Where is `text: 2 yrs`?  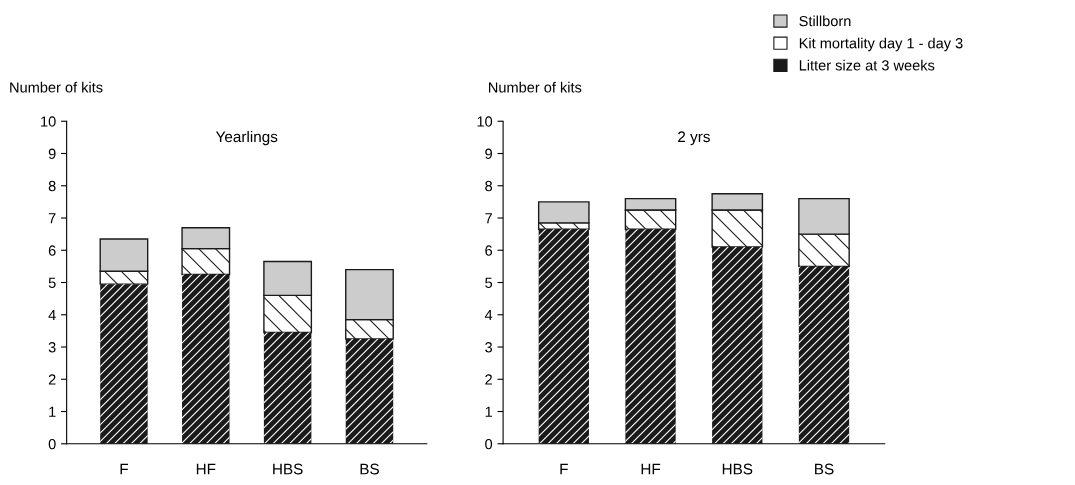 text: 2 yrs is located at coordinates (694, 138).